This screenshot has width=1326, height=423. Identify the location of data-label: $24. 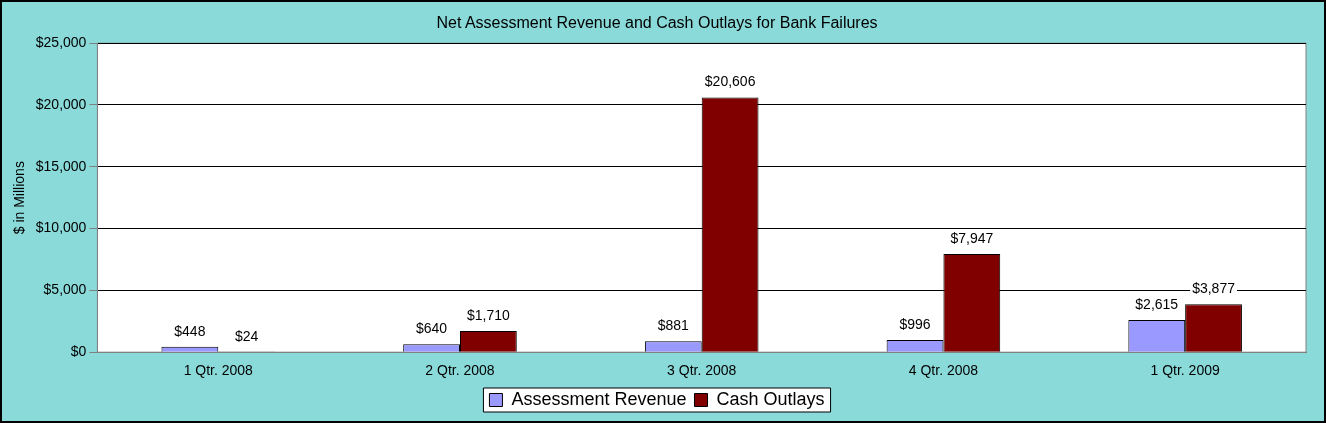
(246, 335).